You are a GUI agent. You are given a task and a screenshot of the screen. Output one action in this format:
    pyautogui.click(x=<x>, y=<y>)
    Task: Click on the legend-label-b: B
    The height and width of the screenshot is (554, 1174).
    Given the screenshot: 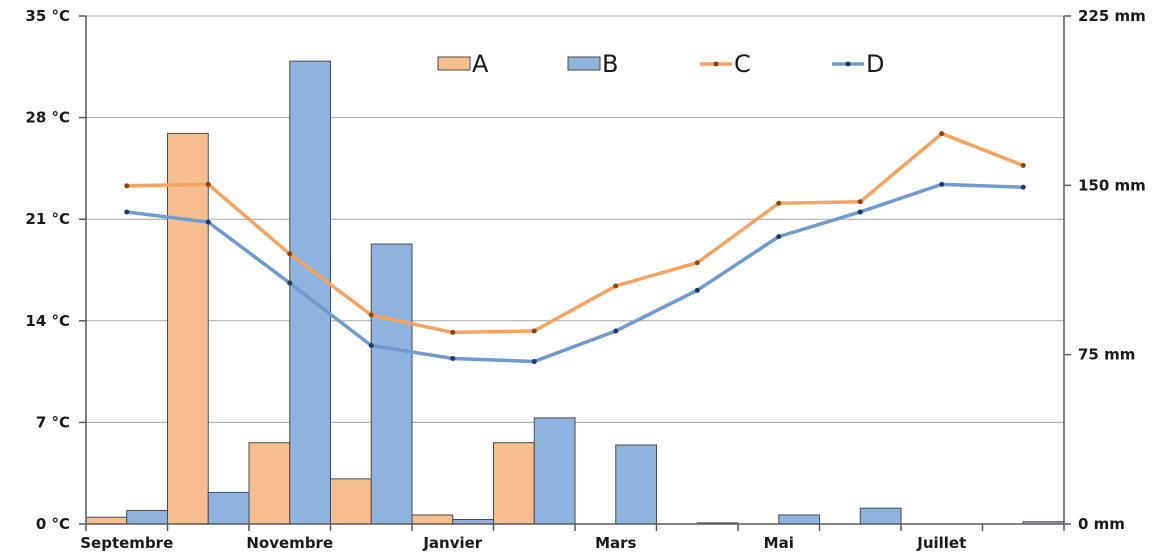 What is the action you would take?
    pyautogui.click(x=610, y=64)
    